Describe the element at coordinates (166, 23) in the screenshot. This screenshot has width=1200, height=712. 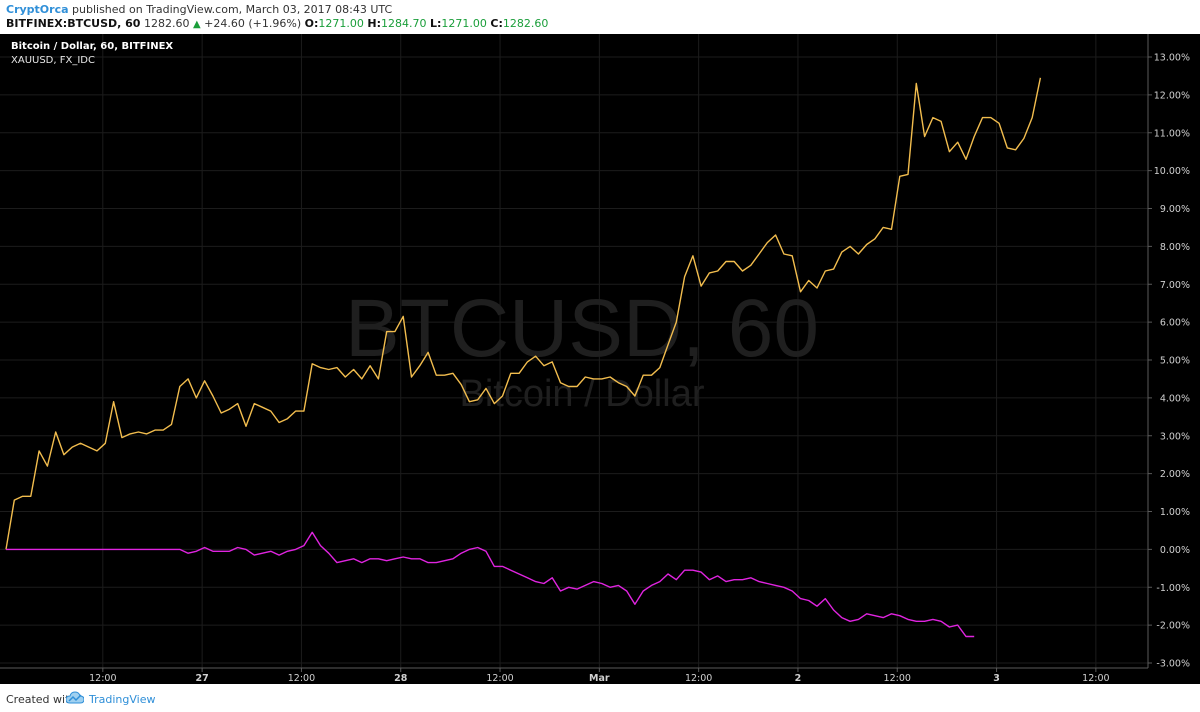
I see `last-price: 1282.60` at that location.